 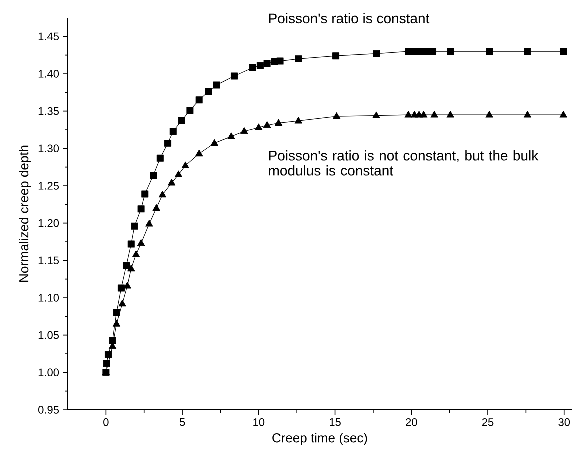 What do you see at coordinates (564, 422) in the screenshot?
I see `x-tick-label: 30` at bounding box center [564, 422].